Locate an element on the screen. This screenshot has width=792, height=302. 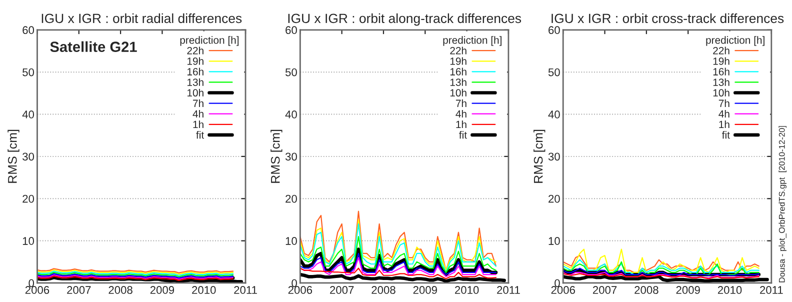
chart-title: IGU x IGR : orbit radial differences is located at coordinates (142, 18).